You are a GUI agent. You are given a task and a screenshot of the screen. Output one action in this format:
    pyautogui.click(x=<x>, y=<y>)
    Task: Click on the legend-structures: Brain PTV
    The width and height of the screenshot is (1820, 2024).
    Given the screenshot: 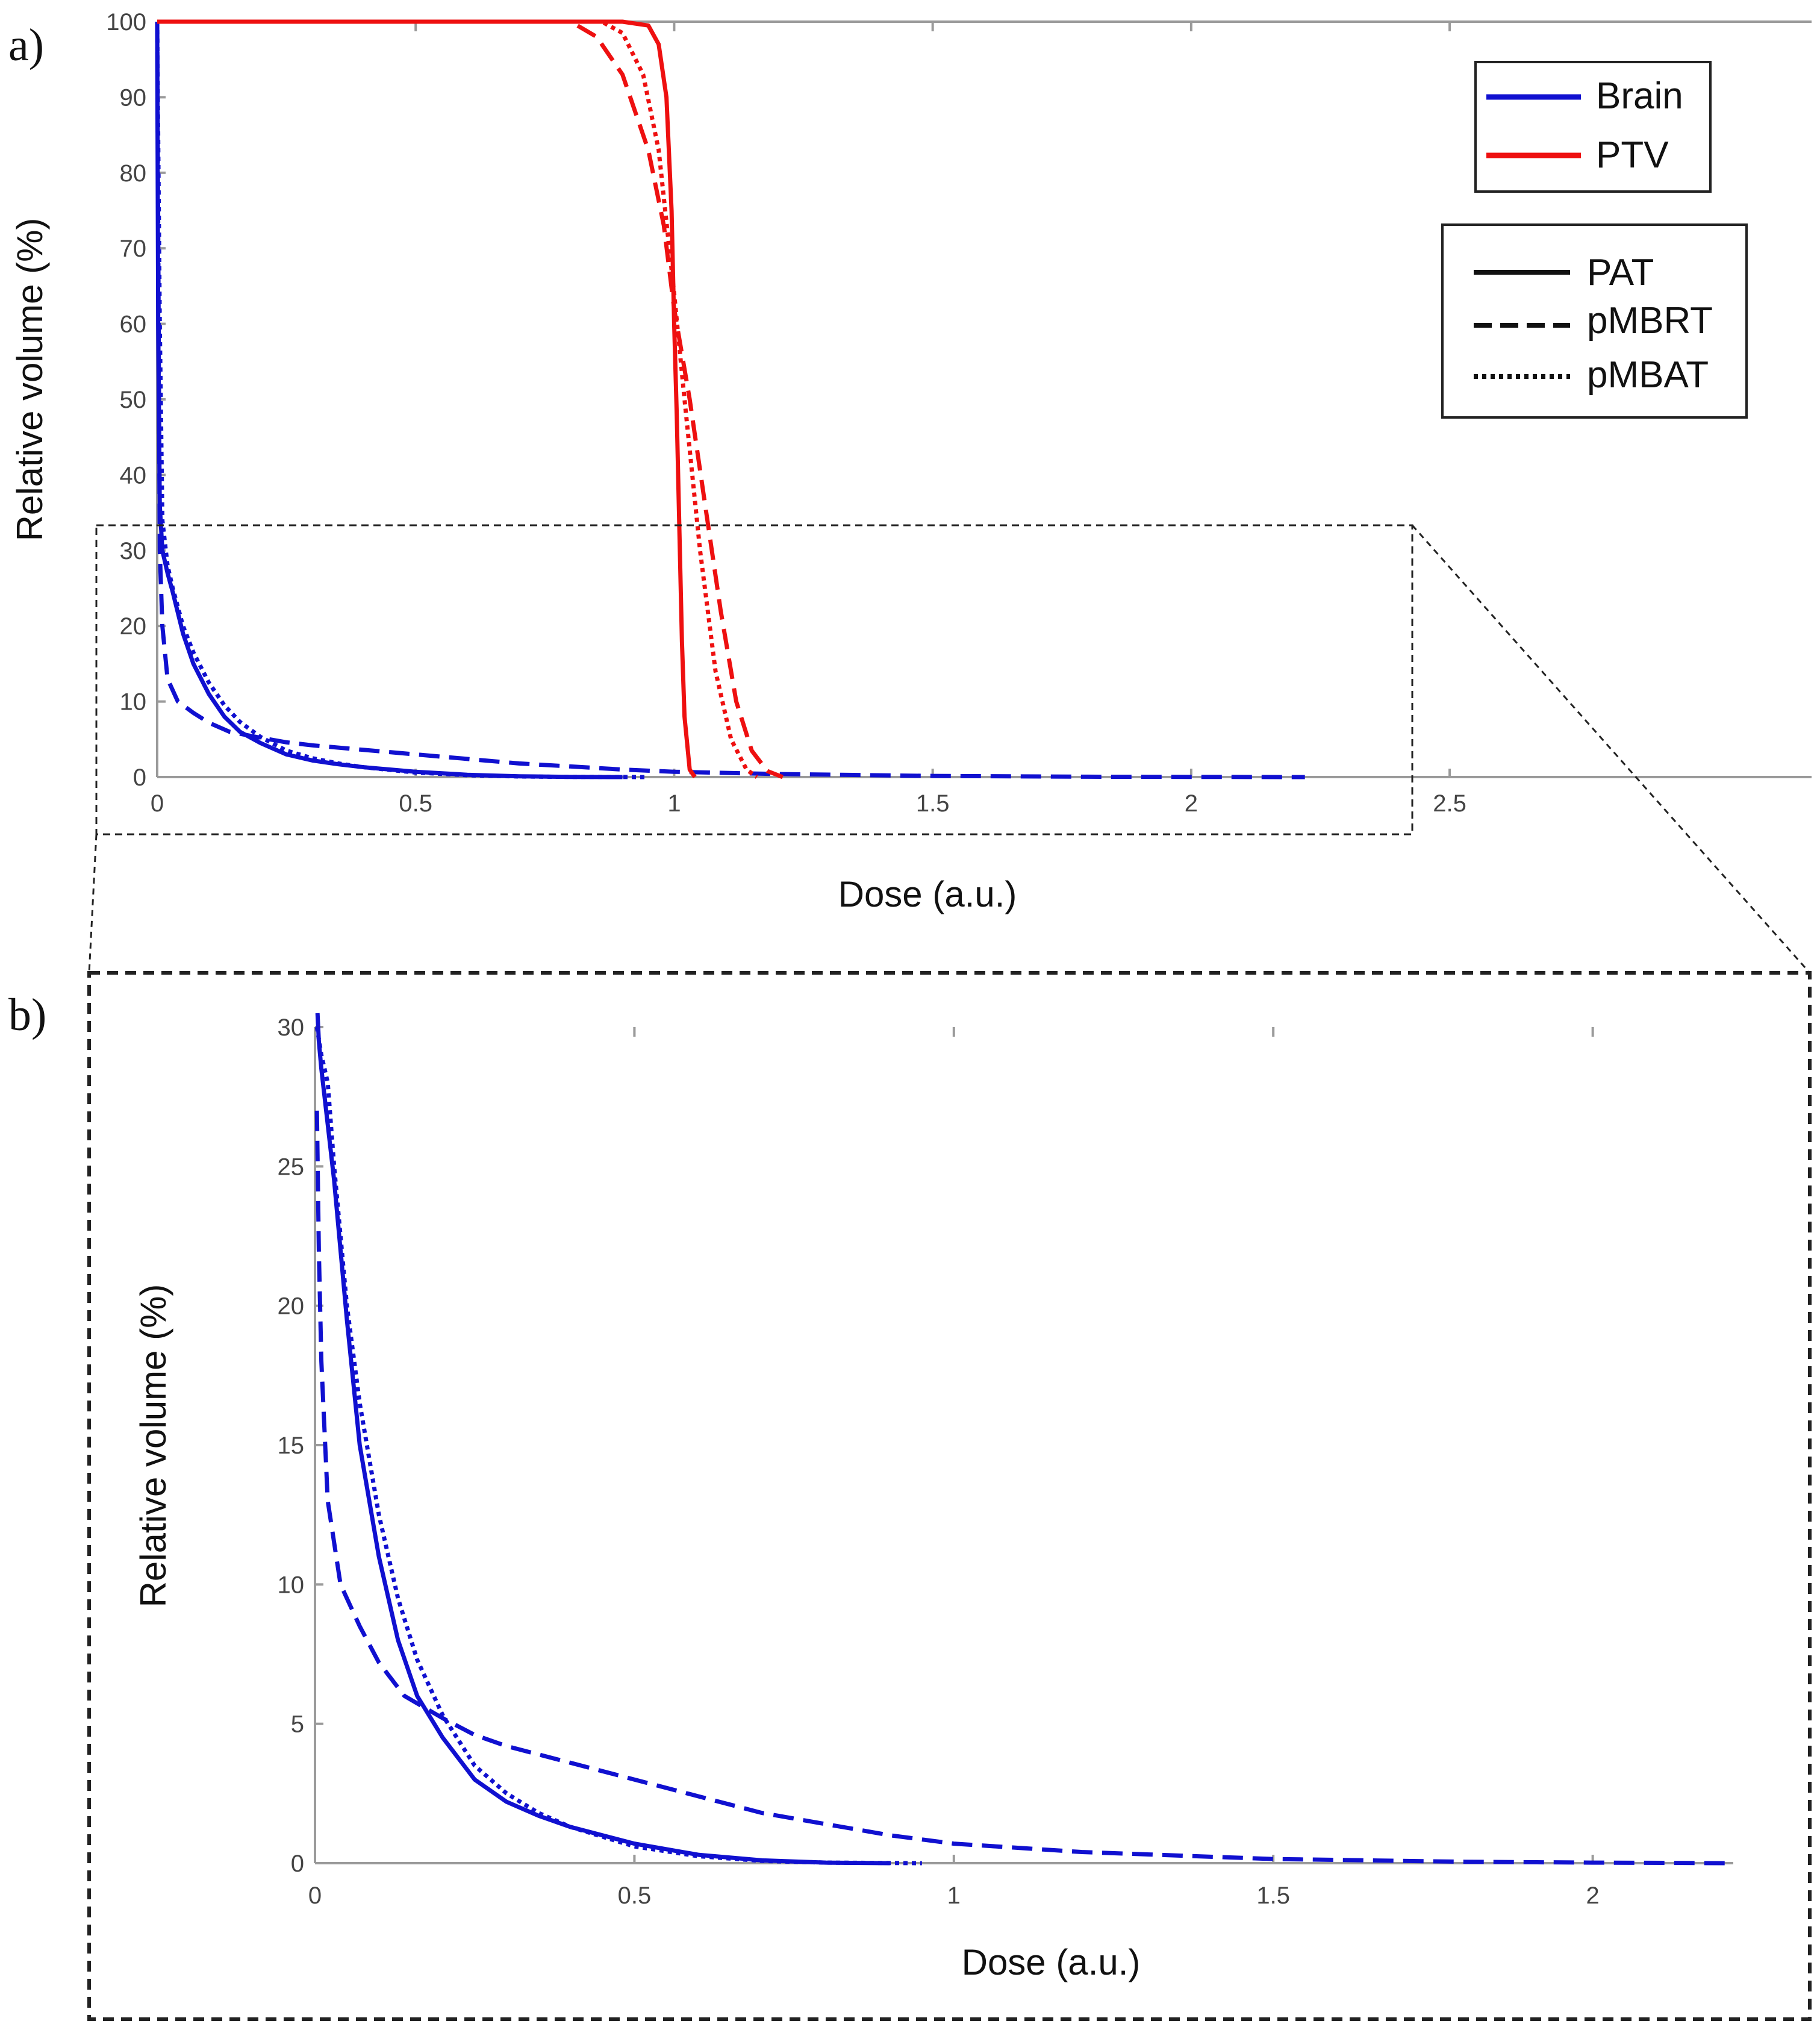 What is the action you would take?
    pyautogui.click(x=1593, y=127)
    